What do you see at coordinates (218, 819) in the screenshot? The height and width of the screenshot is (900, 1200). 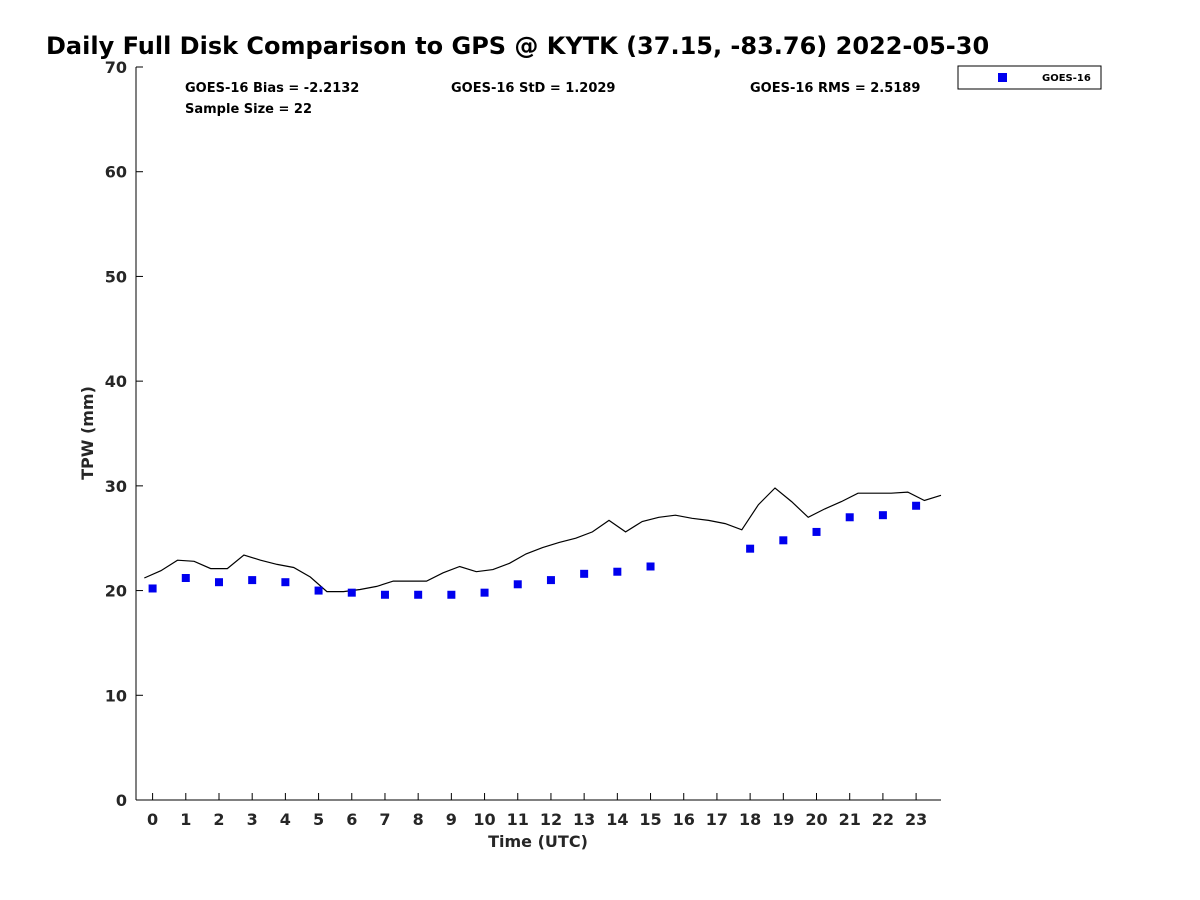 I see `x-tick-label: 2` at bounding box center [218, 819].